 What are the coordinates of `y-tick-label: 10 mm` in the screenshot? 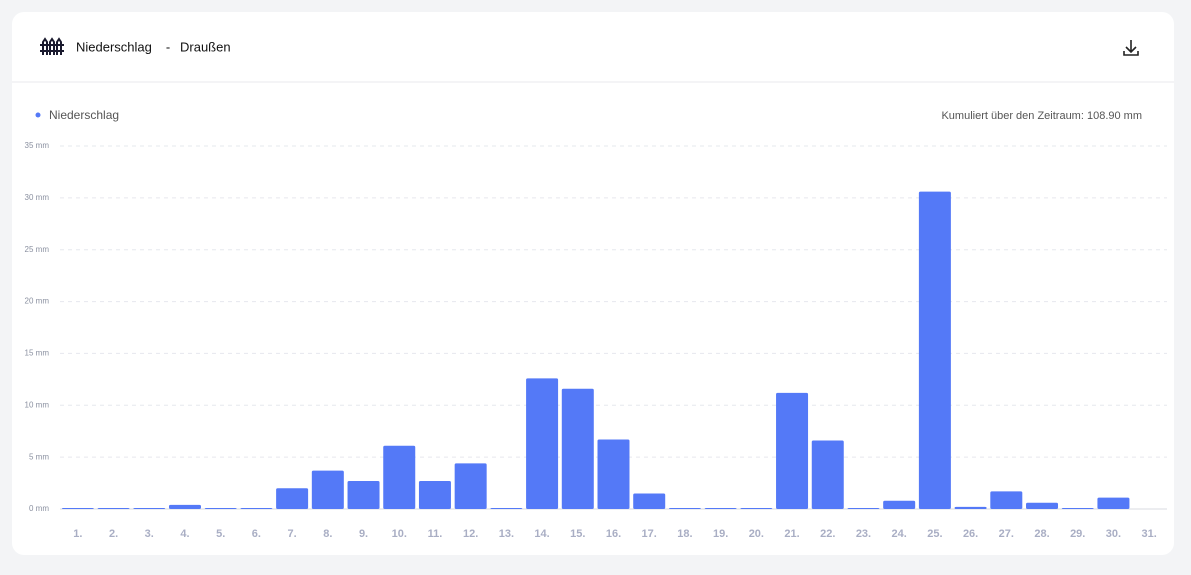 It's located at (37, 404).